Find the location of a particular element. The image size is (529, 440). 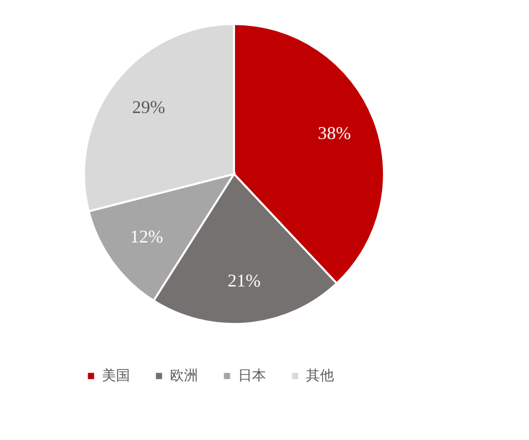

data-label: 29% is located at coordinates (149, 106).